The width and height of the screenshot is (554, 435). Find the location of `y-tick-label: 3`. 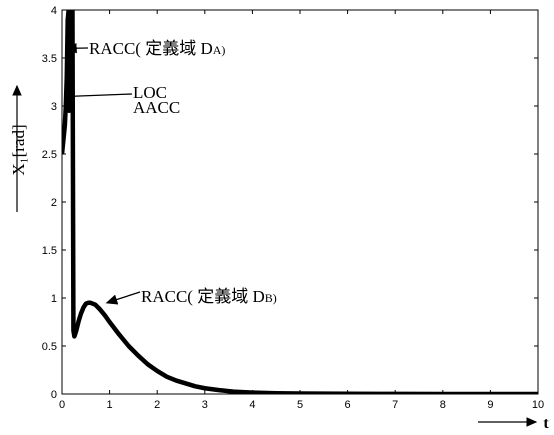

y-tick-label: 3 is located at coordinates (54, 107).